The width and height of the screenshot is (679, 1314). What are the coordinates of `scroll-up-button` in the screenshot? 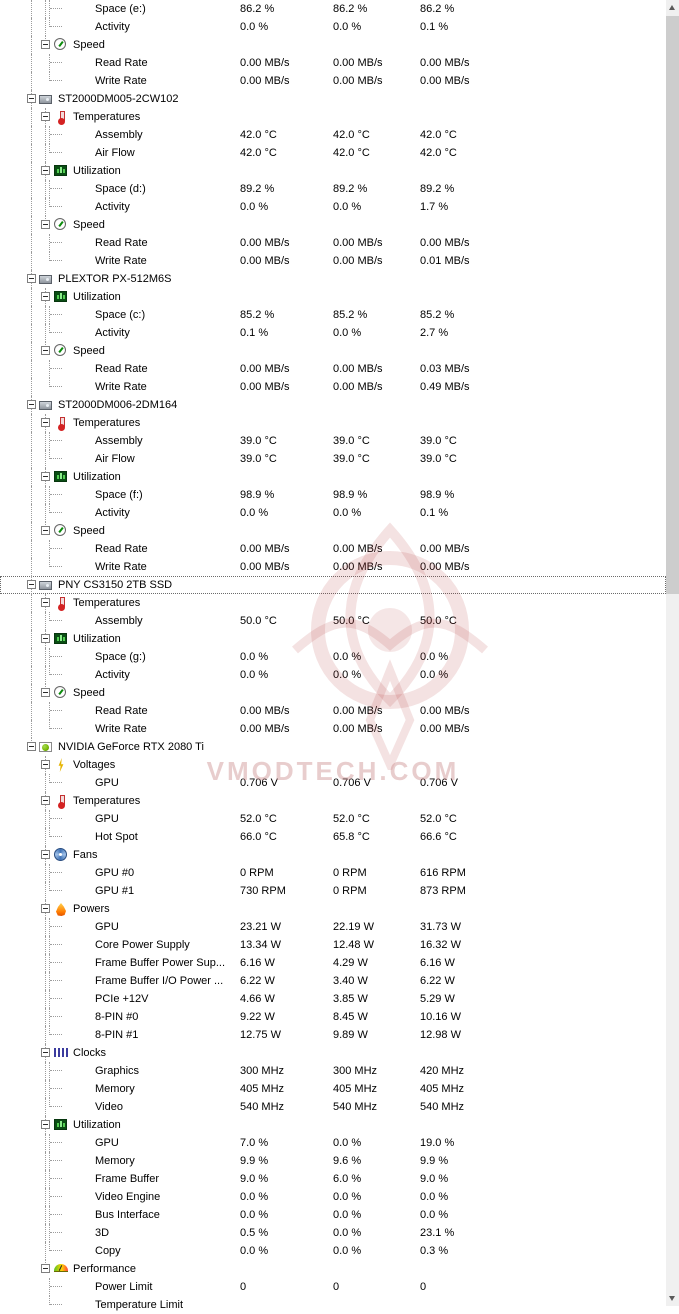 It's located at (672, 7).